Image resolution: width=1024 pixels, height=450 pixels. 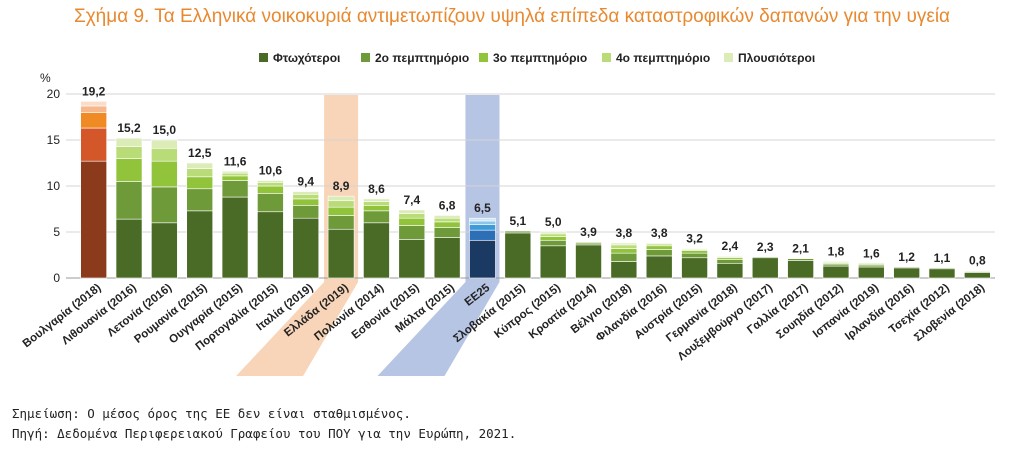 What do you see at coordinates (56, 278) in the screenshot?
I see `y-tick-label: 0` at bounding box center [56, 278].